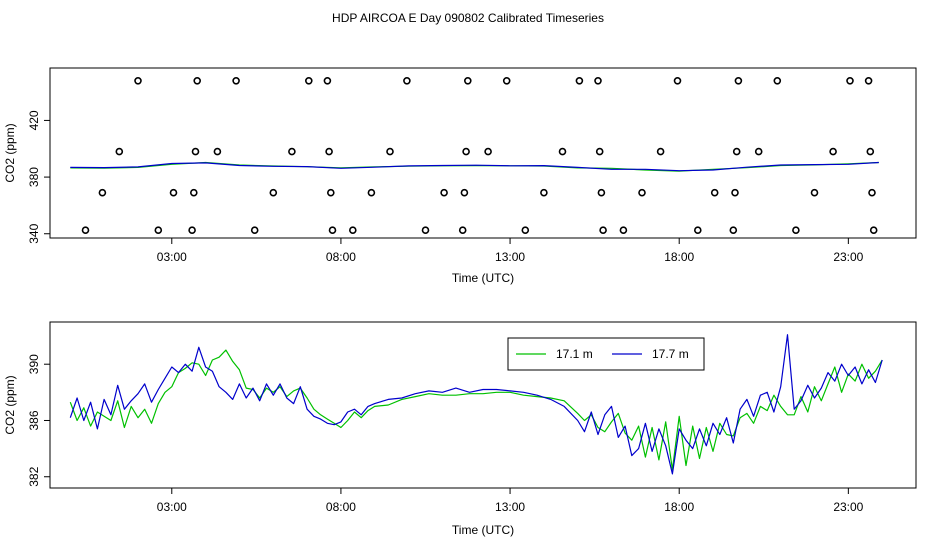 The height and width of the screenshot is (540, 936). What do you see at coordinates (670, 354) in the screenshot?
I see `legend-label-series-b: 17.7 m` at bounding box center [670, 354].